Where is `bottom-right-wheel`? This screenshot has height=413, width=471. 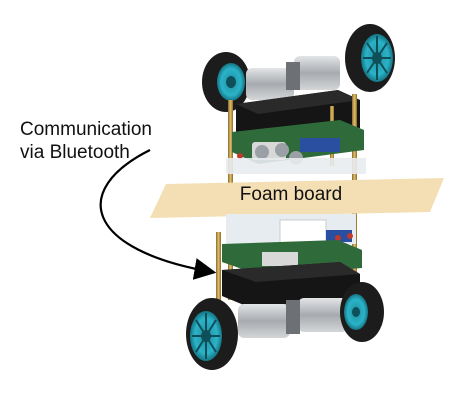 bottom-right-wheel is located at coordinates (362, 312).